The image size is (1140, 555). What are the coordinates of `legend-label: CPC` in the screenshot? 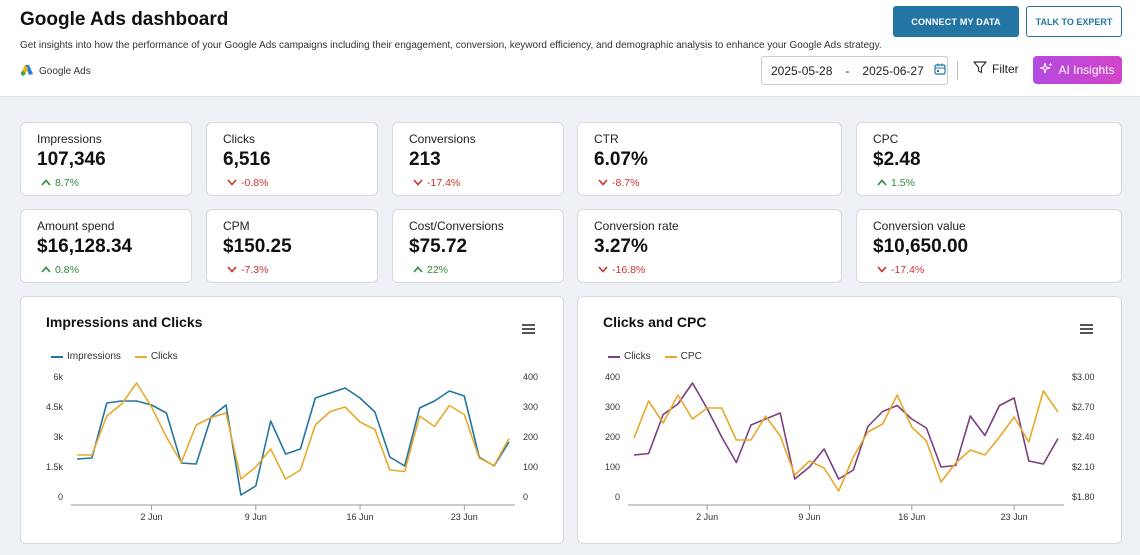 It's located at (691, 356).